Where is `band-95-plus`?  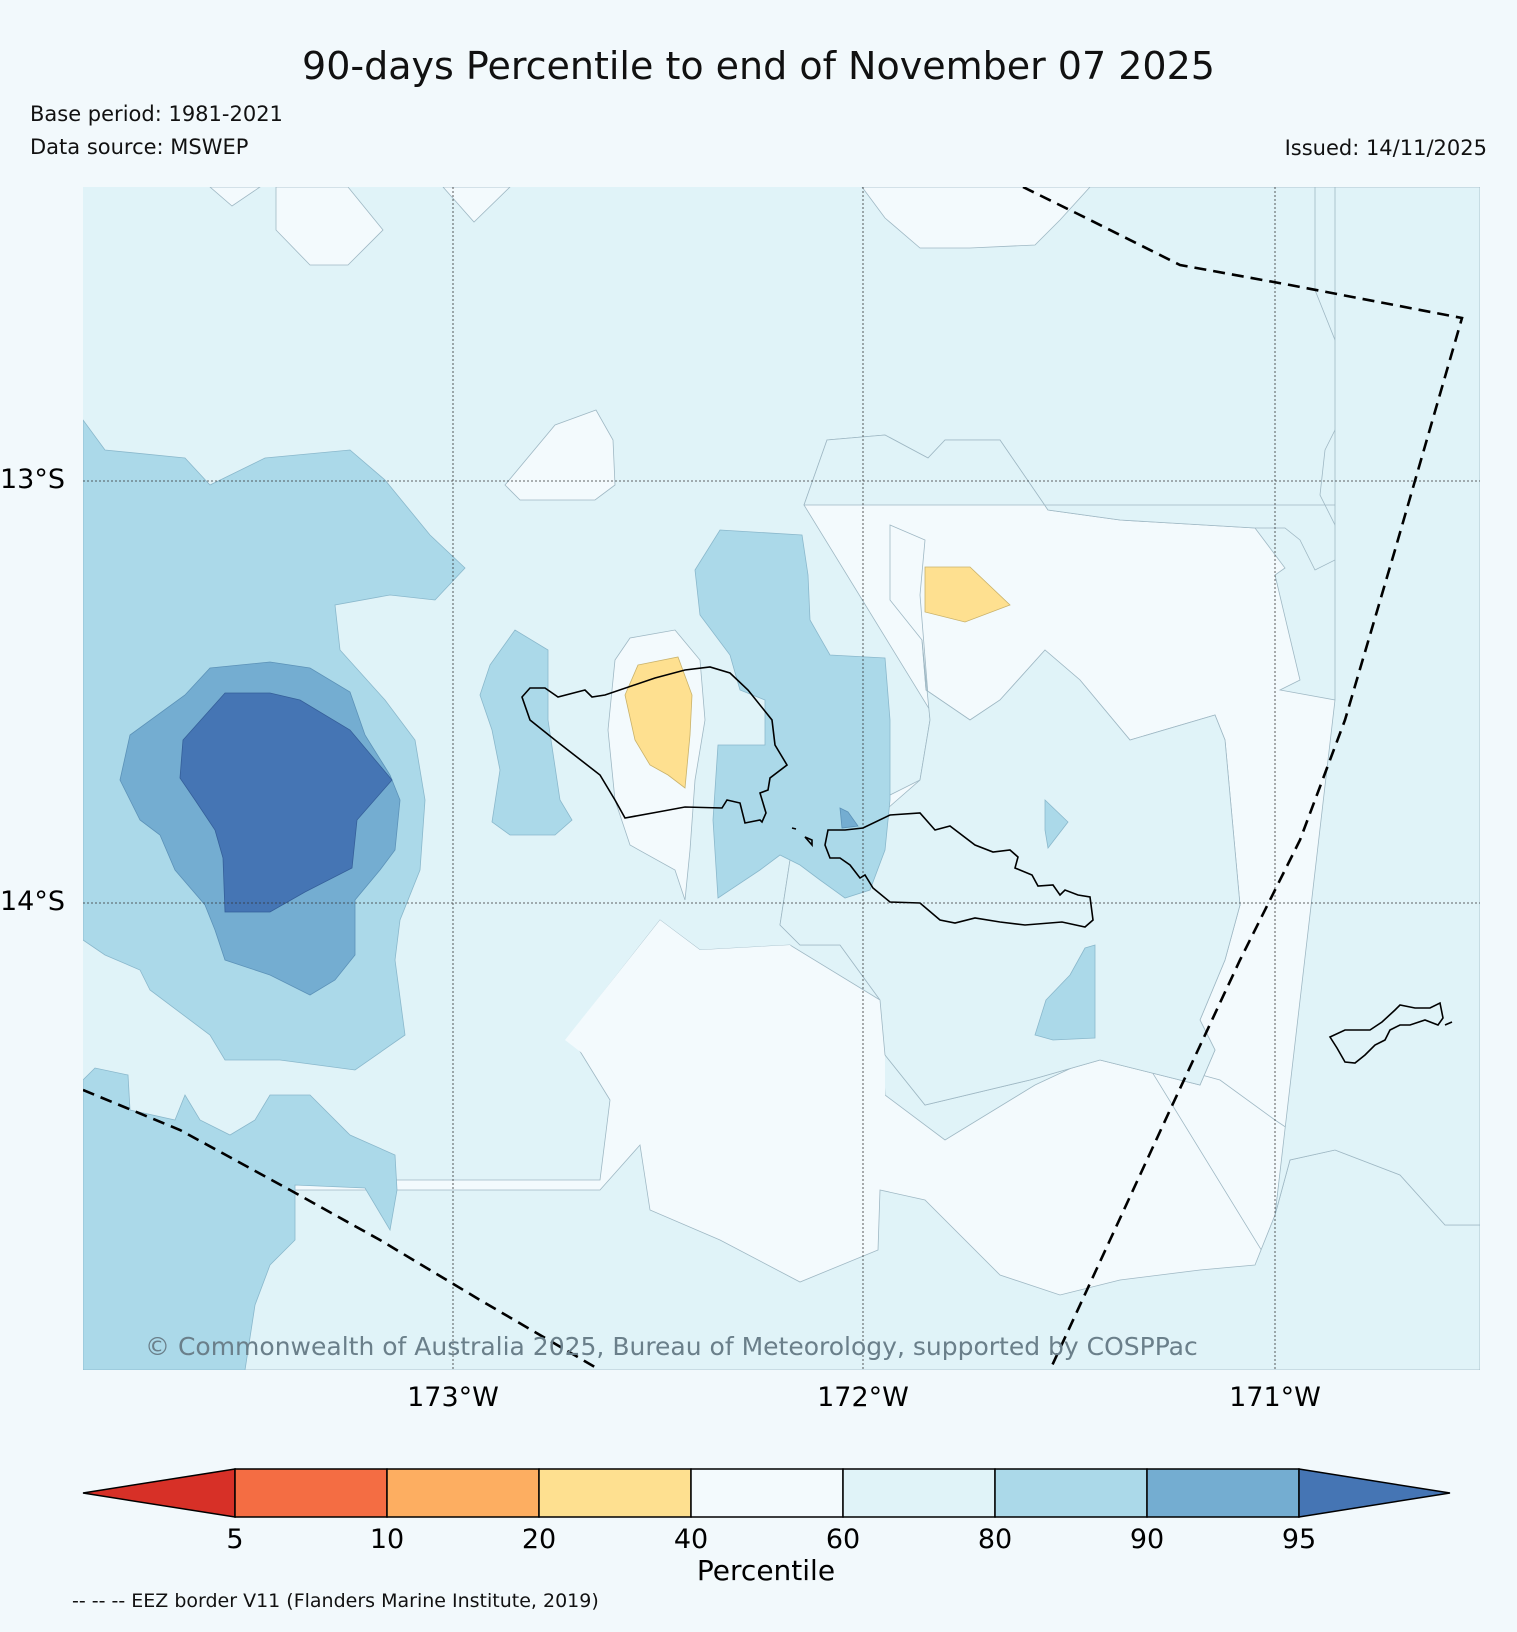 band-95-plus is located at coordinates (286, 802).